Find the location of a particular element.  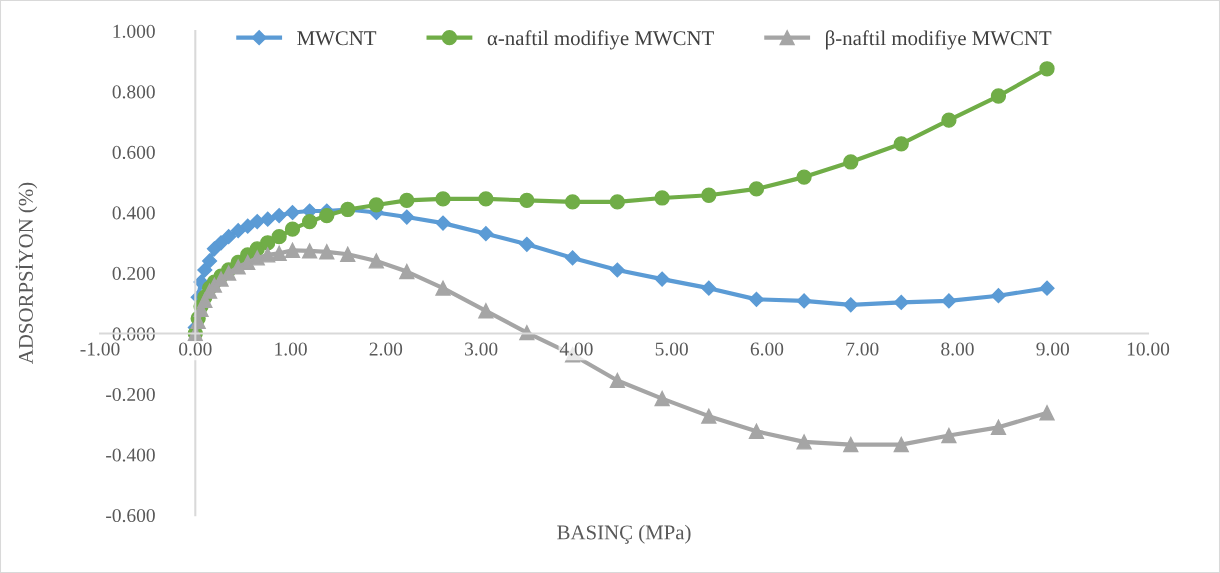

y-tick-label: 0.600 is located at coordinates (133, 152).